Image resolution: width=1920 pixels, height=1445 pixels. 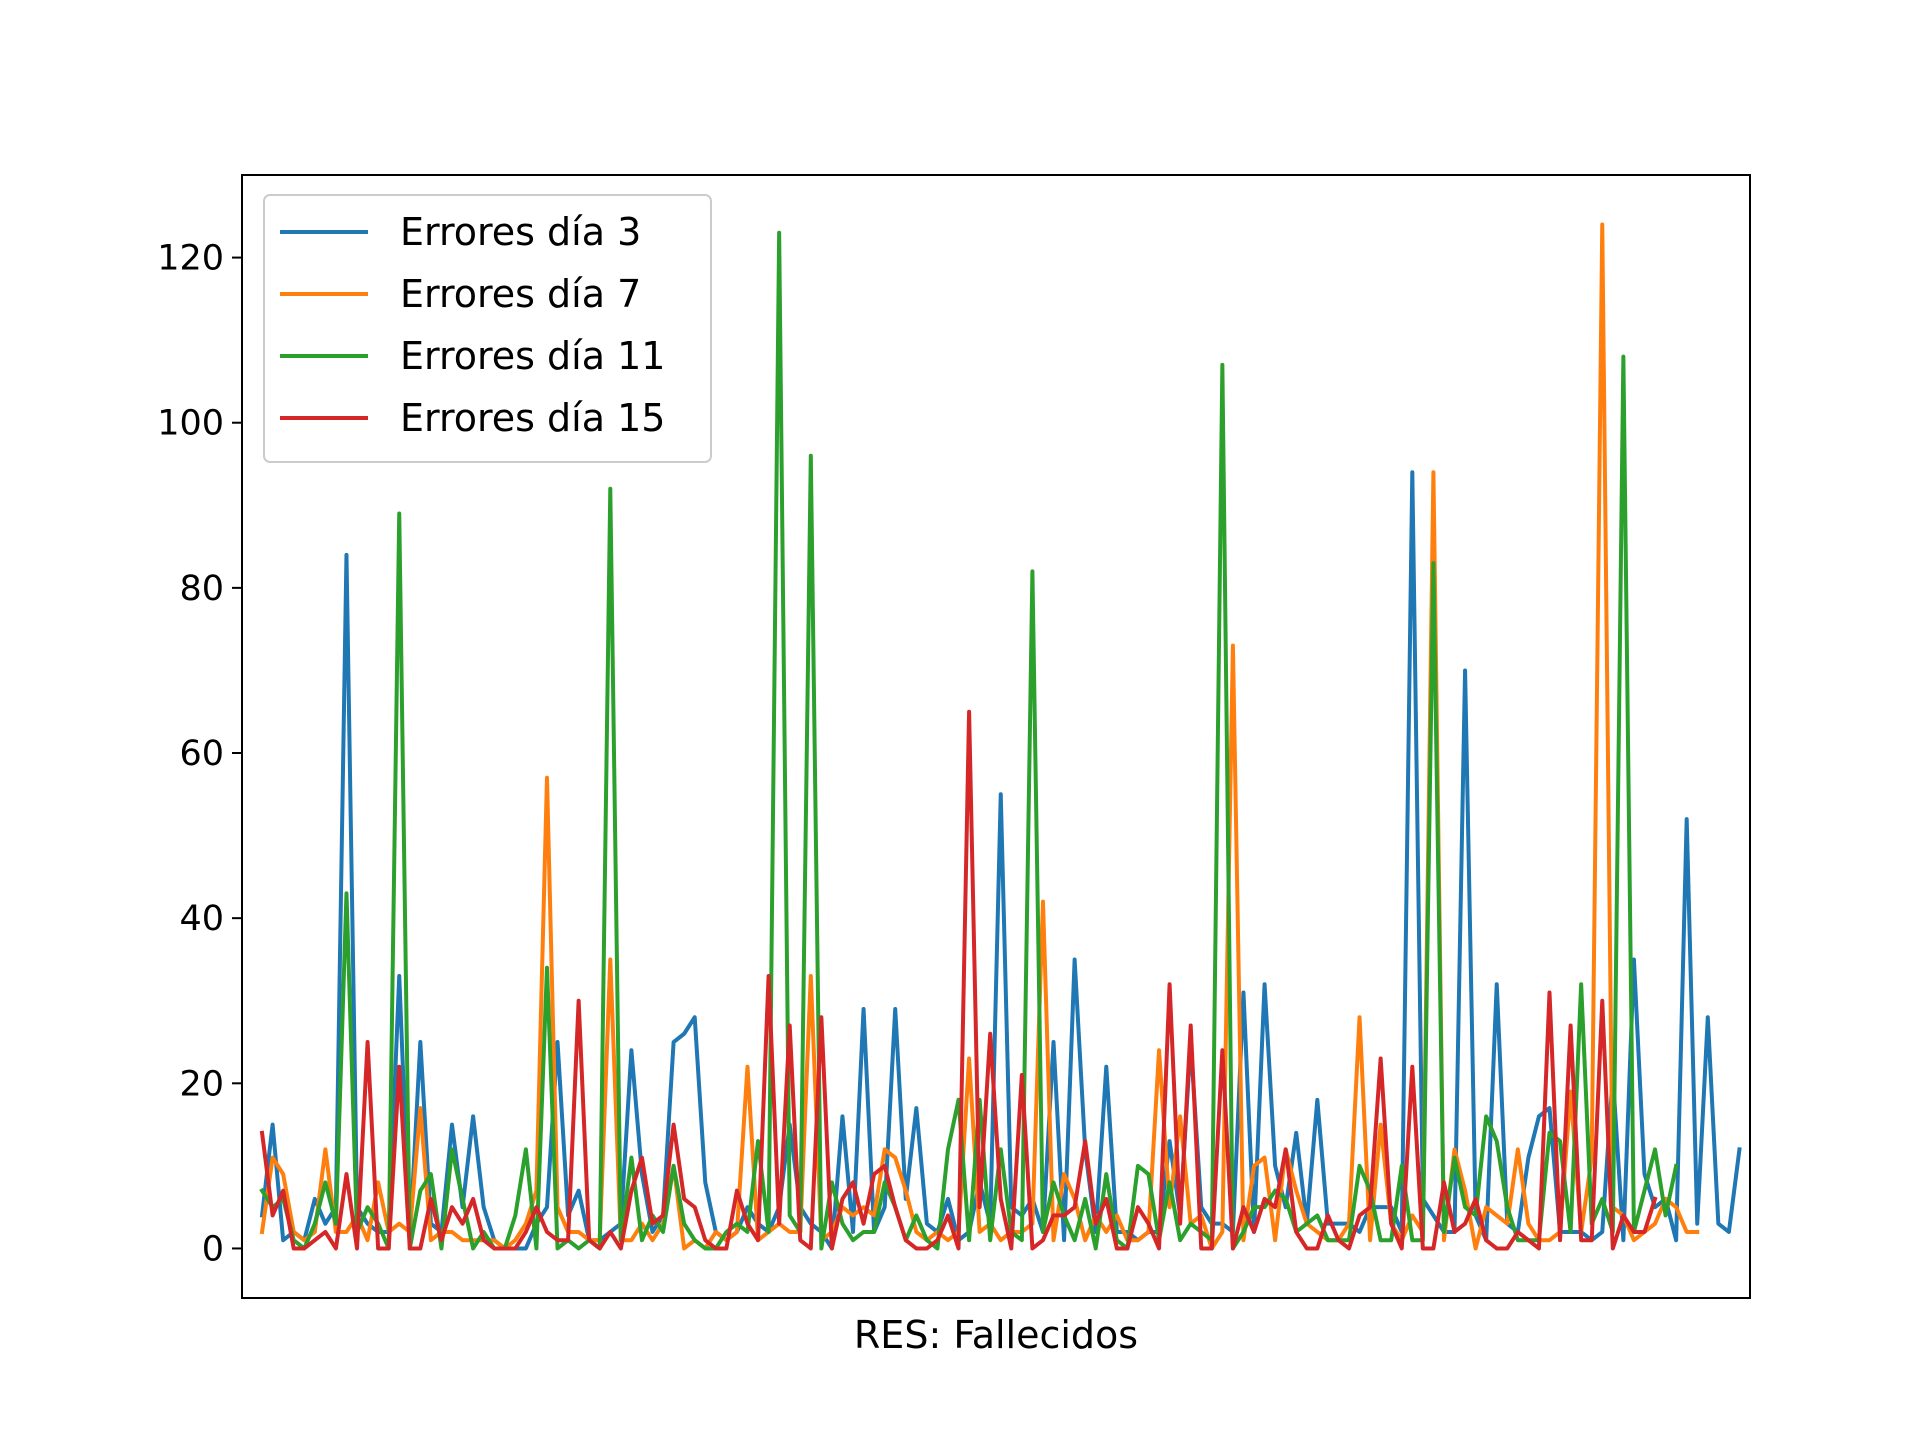 I want to click on x-axis-label: RES: Fallecidos, so click(x=996, y=1335).